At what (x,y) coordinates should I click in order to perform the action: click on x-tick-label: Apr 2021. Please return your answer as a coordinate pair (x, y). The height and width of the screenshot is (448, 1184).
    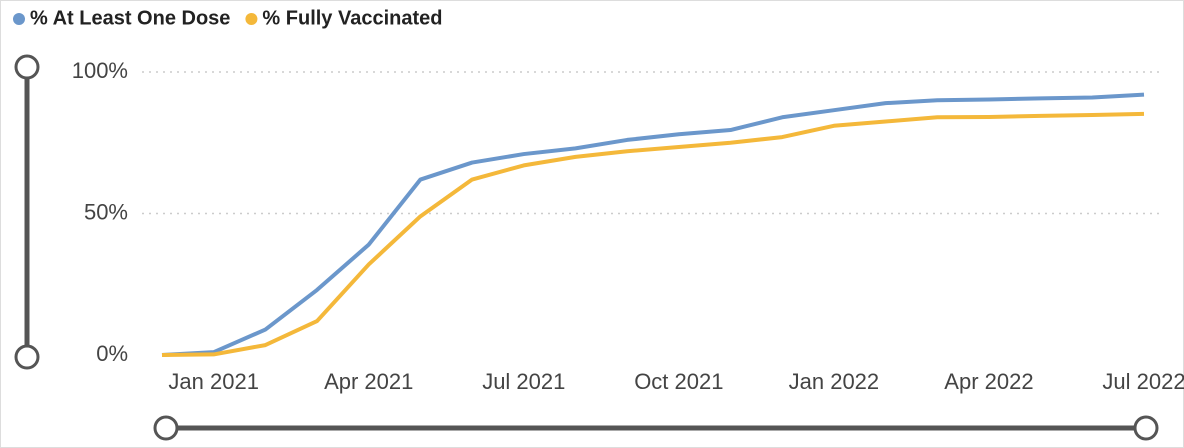
    Looking at the image, I should click on (368, 381).